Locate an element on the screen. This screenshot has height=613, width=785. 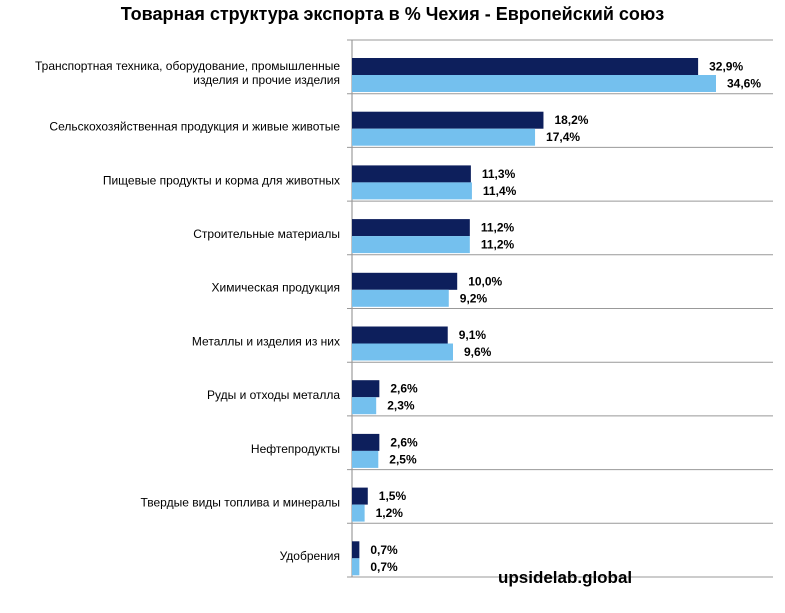
data-label: 32,9% is located at coordinates (726, 67).